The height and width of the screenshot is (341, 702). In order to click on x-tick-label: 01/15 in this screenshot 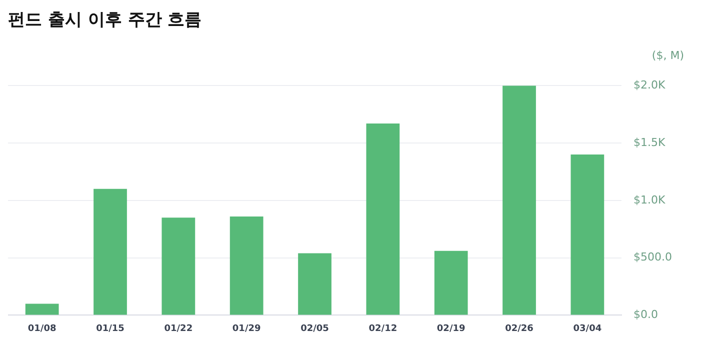, I will do `click(110, 329)`.